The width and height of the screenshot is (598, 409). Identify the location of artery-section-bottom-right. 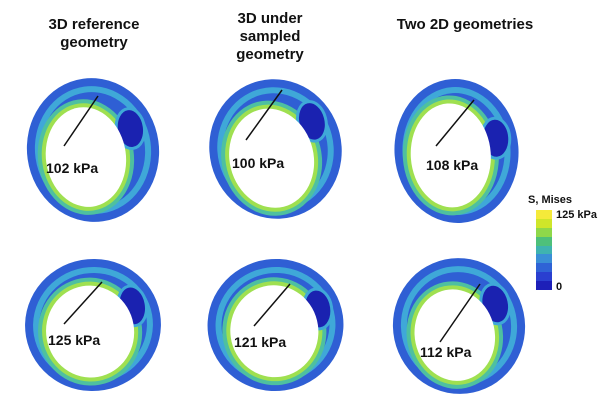
(459, 326).